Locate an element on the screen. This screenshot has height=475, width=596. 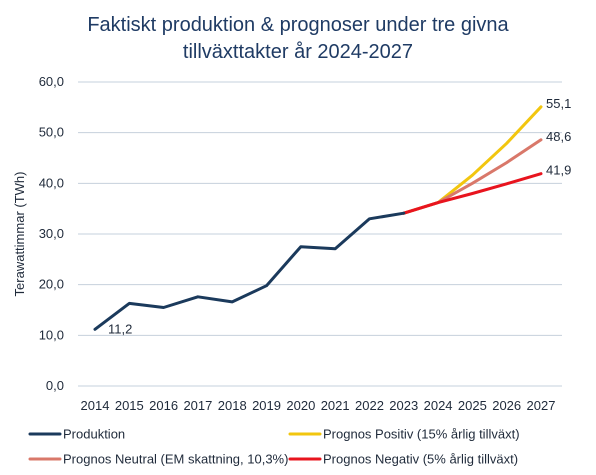
data-label: 48,6 is located at coordinates (558, 136).